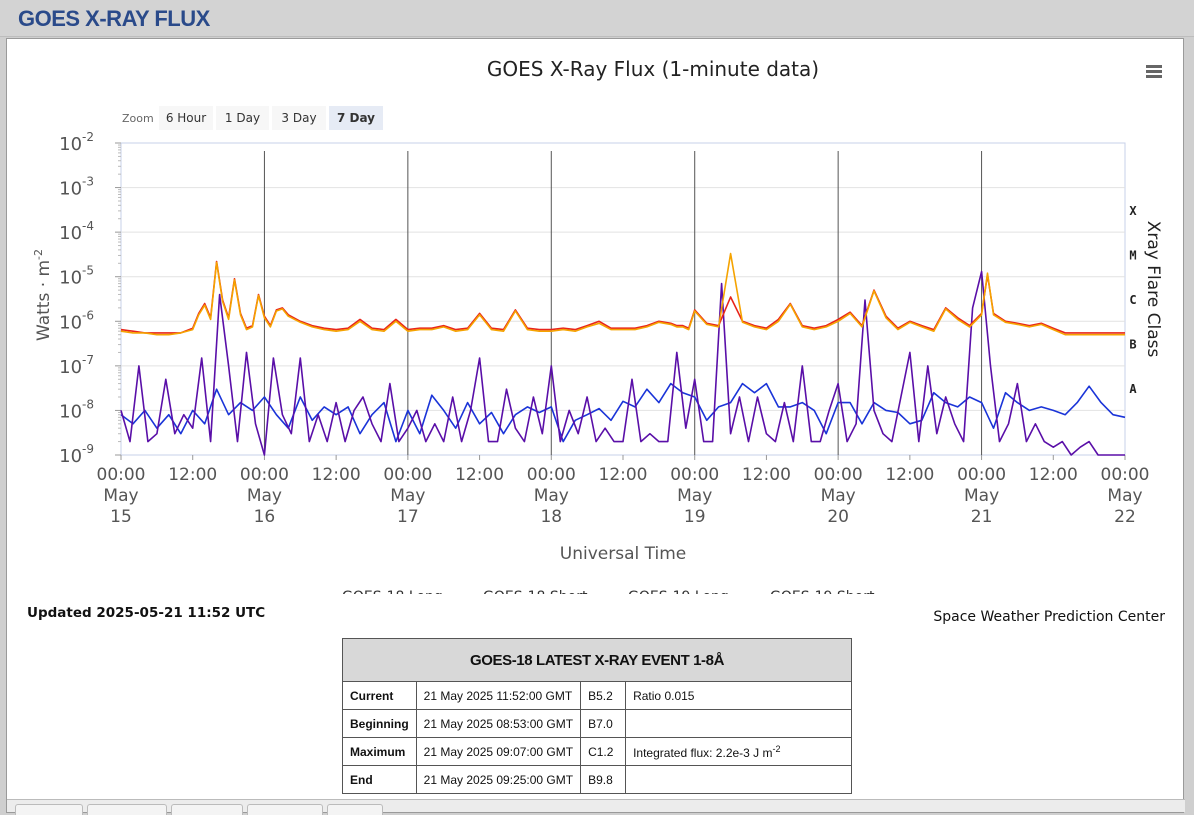 The image size is (1194, 815). Describe the element at coordinates (535, 591) in the screenshot. I see `legend-label: GOES-18 Short` at that location.